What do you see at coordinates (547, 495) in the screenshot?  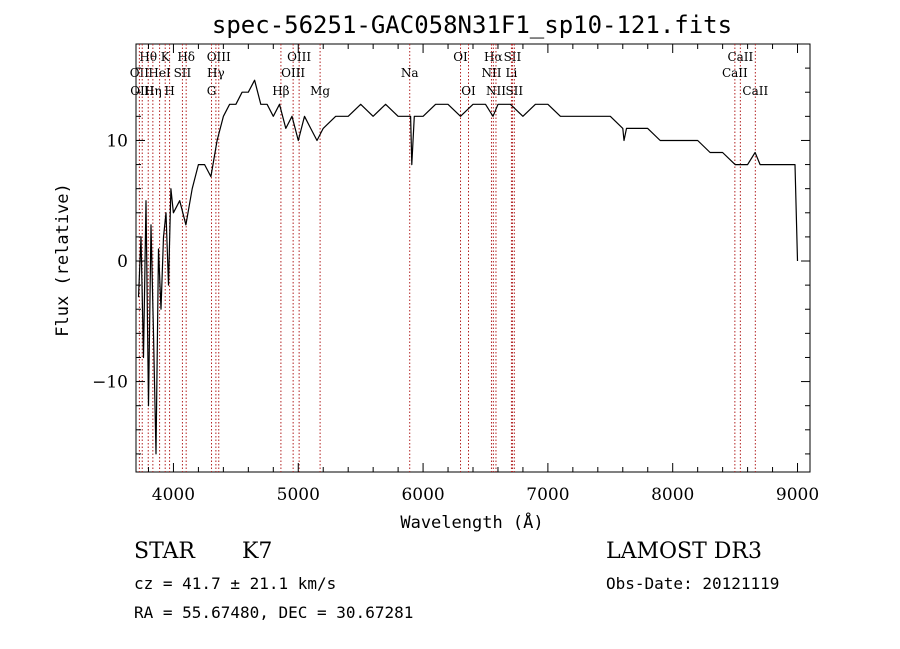 I see `x-tick-label: 7000` at bounding box center [547, 495].